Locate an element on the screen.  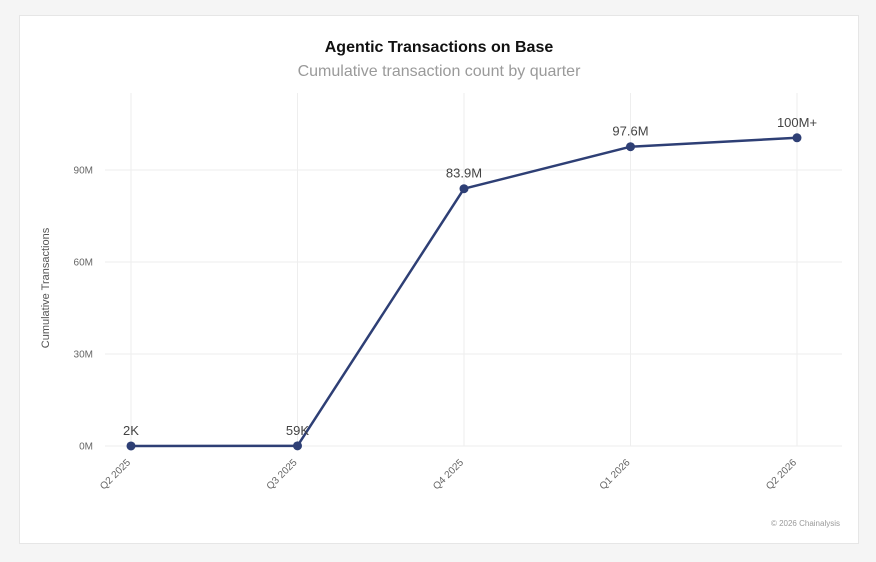
x-tick-label: Q1 2026 is located at coordinates (615, 474).